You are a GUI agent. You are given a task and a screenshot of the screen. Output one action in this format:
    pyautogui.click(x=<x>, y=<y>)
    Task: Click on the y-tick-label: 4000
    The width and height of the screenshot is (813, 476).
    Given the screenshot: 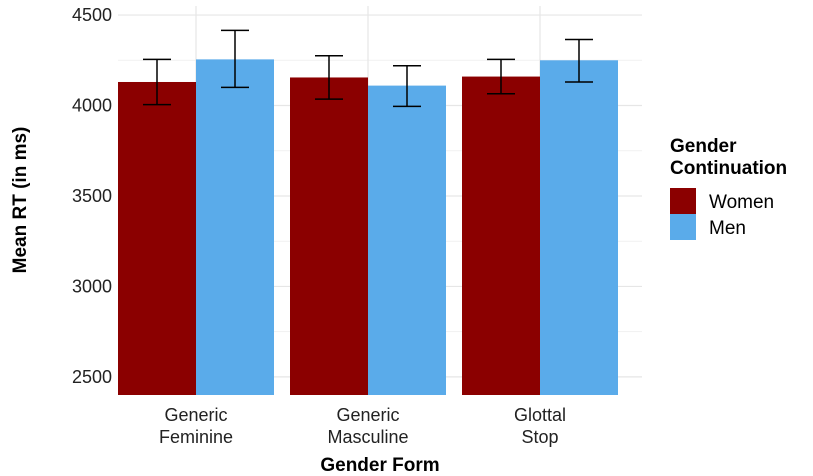 What is the action you would take?
    pyautogui.click(x=92, y=106)
    